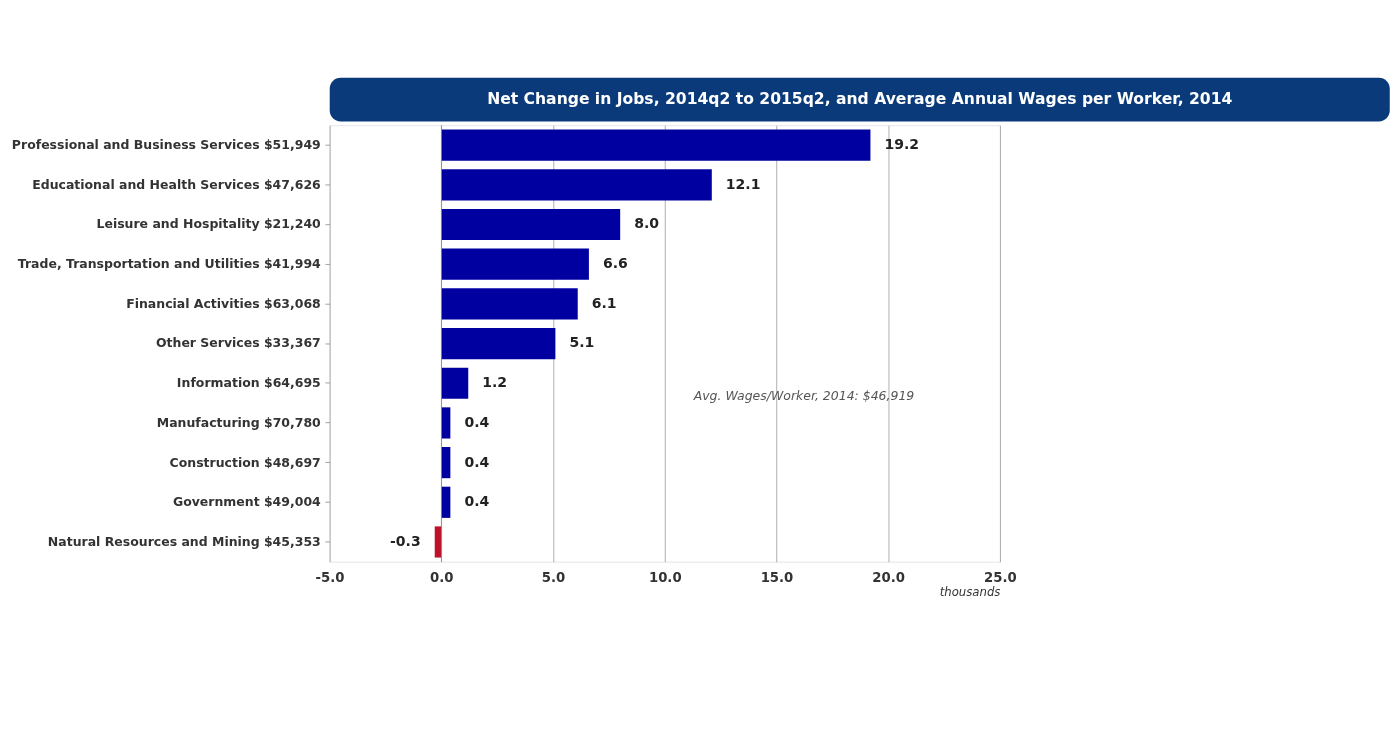  What do you see at coordinates (582, 342) in the screenshot?
I see `data-label: 5.1` at bounding box center [582, 342].